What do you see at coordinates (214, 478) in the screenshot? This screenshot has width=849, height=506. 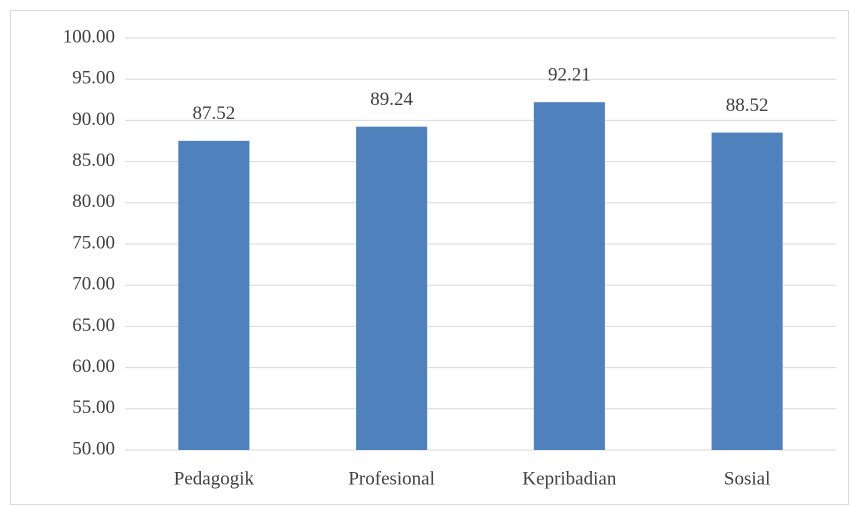 I see `x-tick-label: Pedagogik` at bounding box center [214, 478].